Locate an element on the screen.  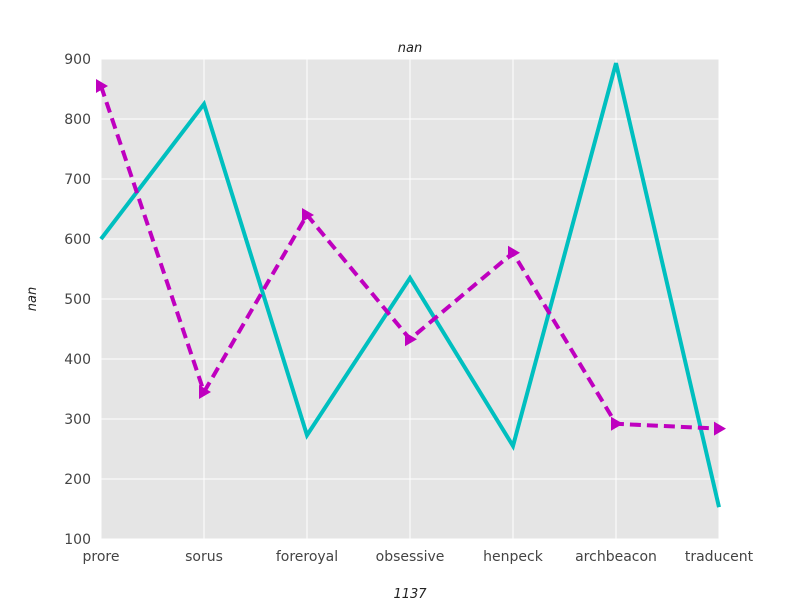
x-tick-label: foreroyal is located at coordinates (307, 557).